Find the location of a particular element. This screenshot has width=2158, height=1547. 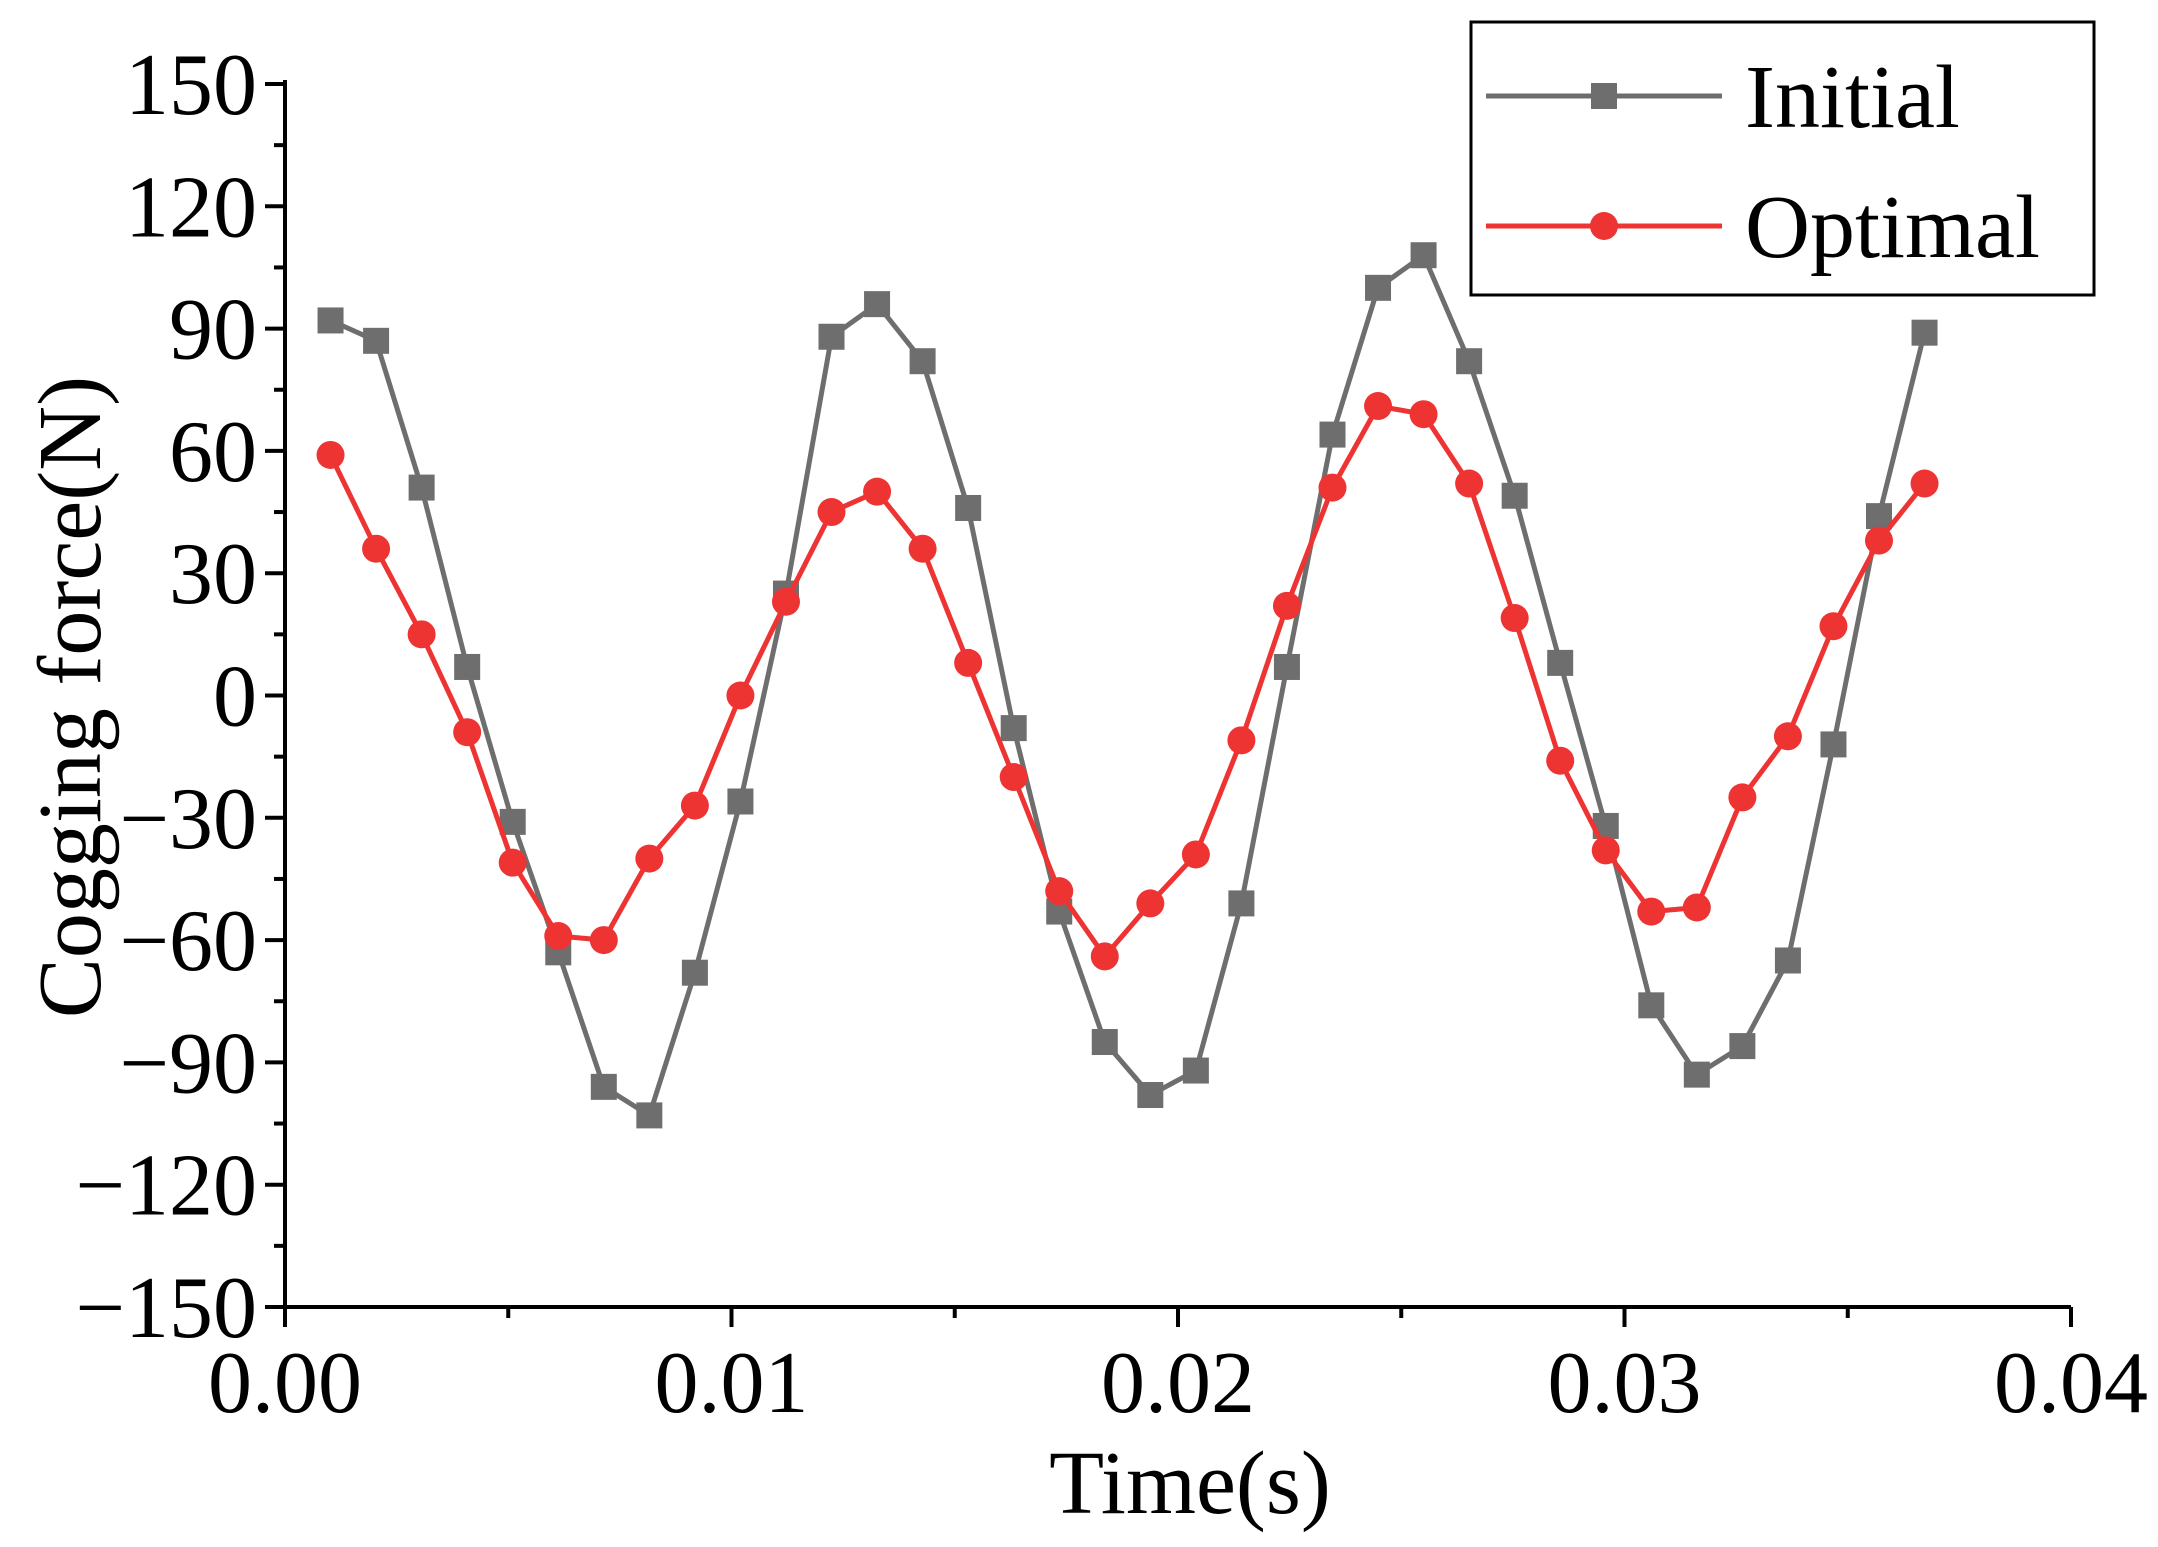

x-tick-label: 0.02 is located at coordinates (1178, 1383).